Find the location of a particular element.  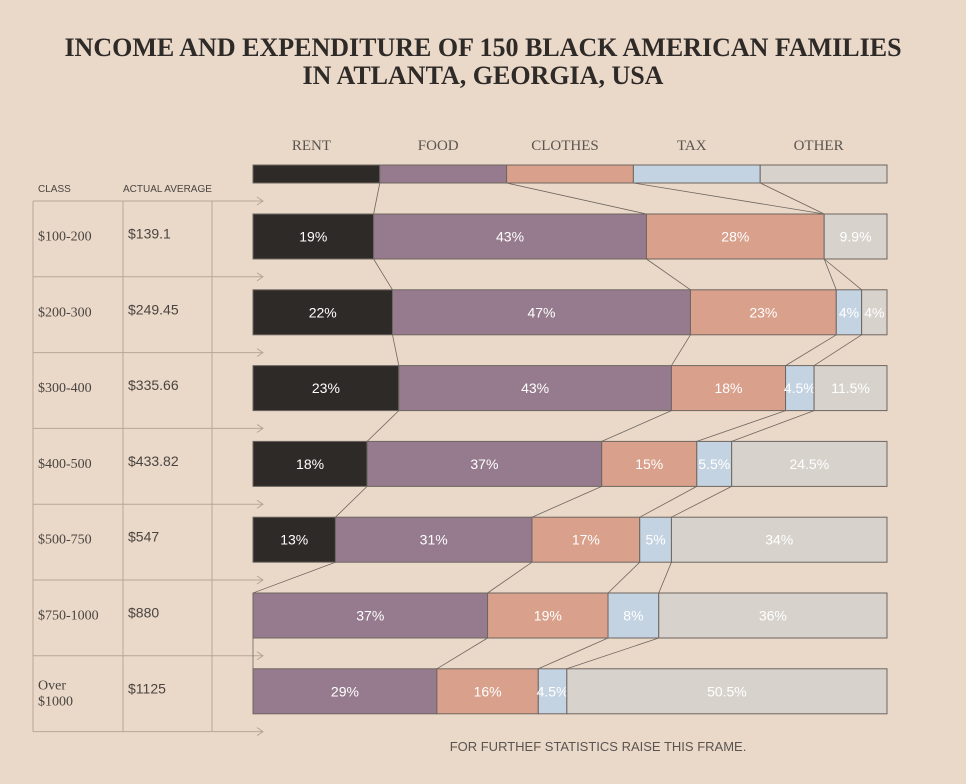

bar-value-label: 29% is located at coordinates (345, 691).